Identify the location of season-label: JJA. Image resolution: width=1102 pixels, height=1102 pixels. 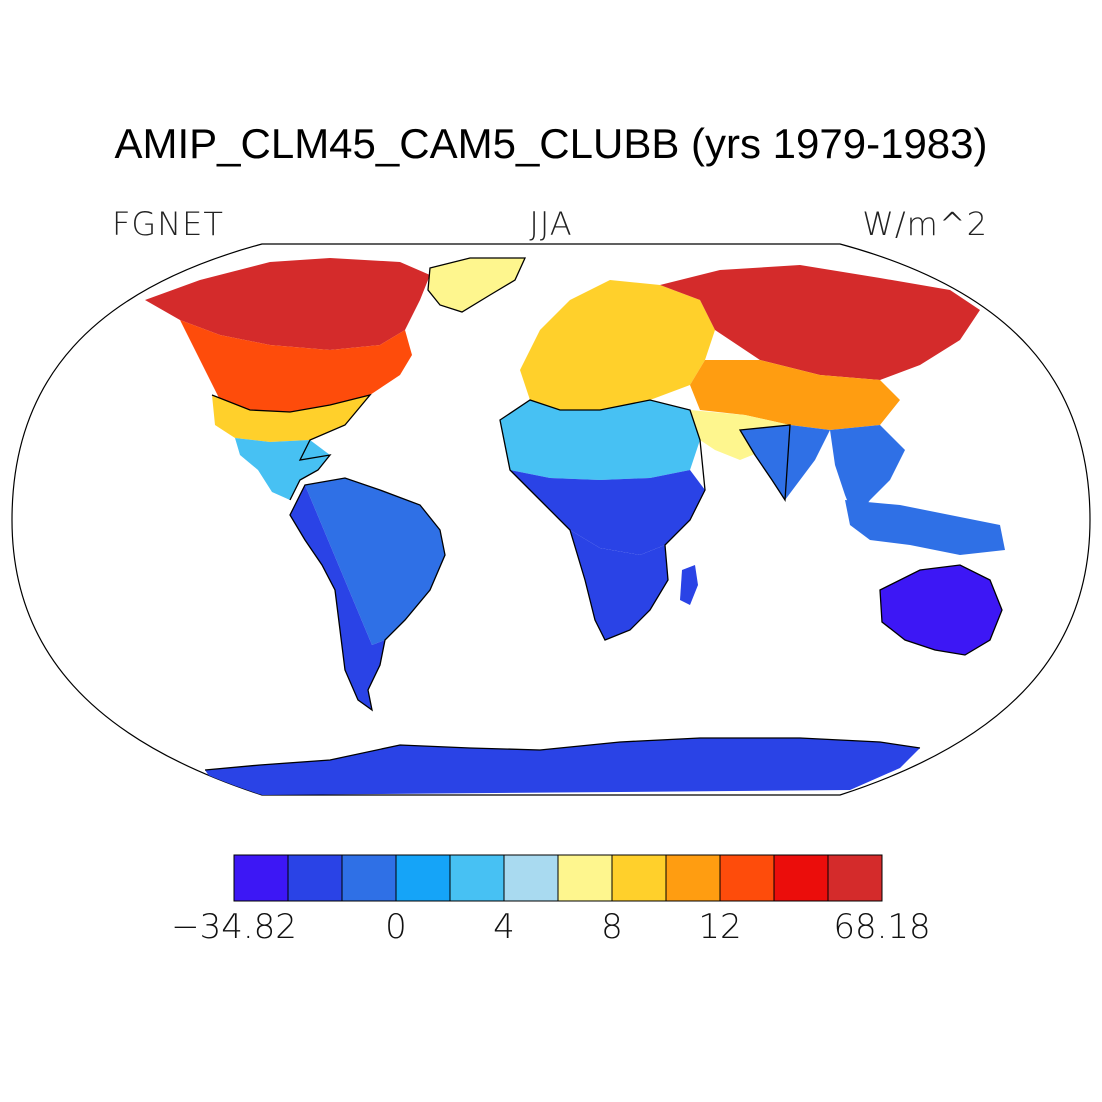
(551, 224).